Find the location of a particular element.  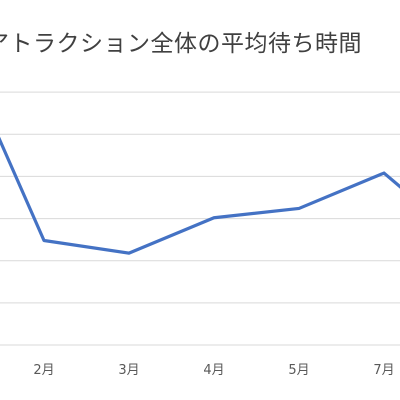

x-axis-labels: 2月 3月 4月 5月 7月 is located at coordinates (213, 370).